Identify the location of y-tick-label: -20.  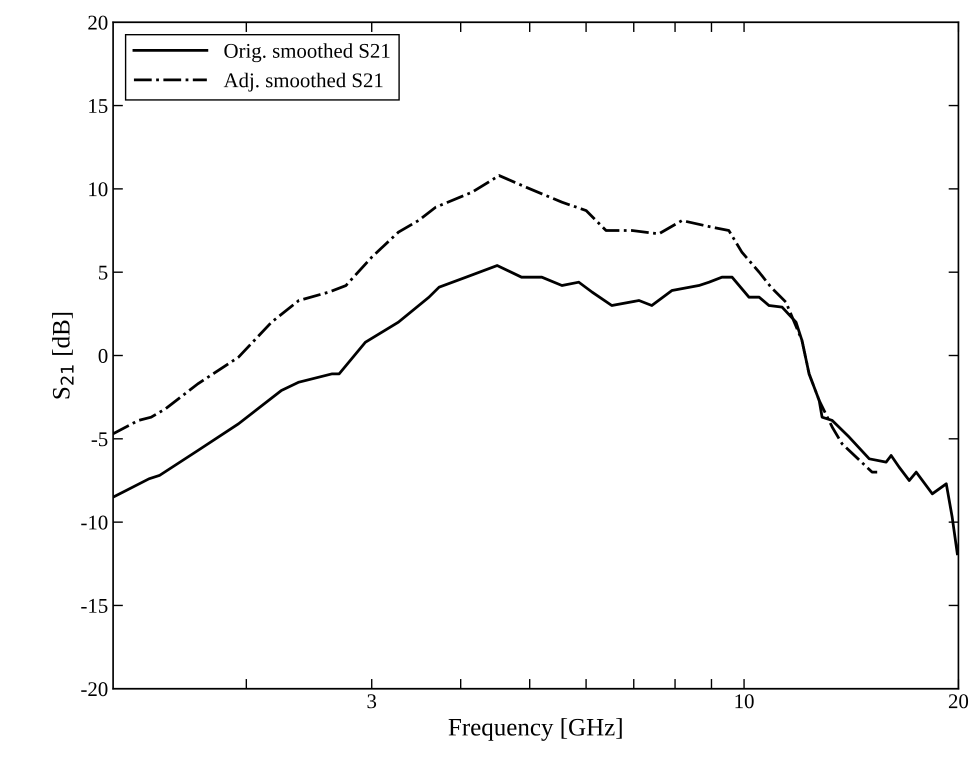
(94, 689).